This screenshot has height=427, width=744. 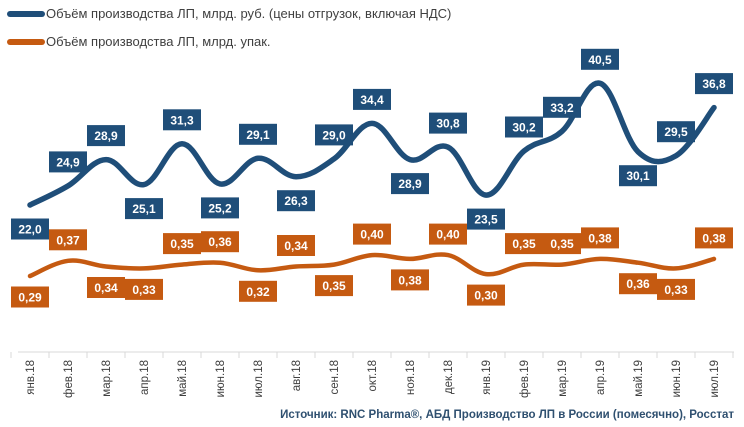 I want to click on data-label-rub-text: 23,5, so click(x=486, y=220).